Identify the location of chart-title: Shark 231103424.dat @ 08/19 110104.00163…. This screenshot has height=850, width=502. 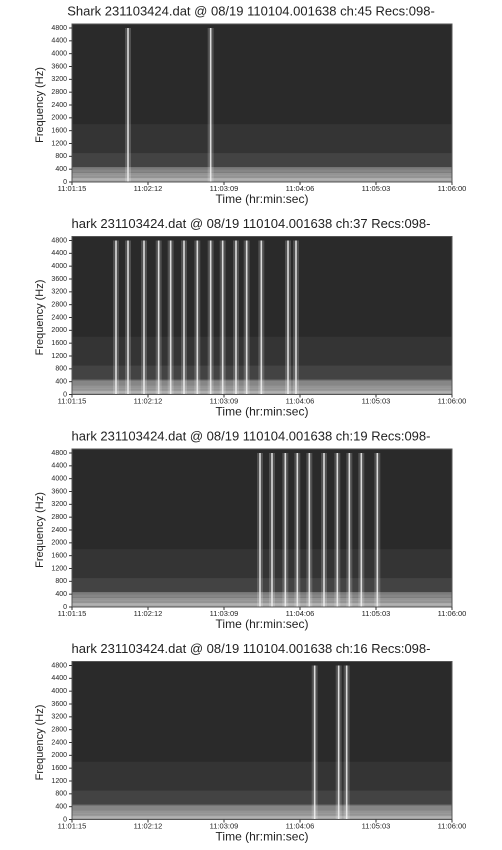
(251, 10).